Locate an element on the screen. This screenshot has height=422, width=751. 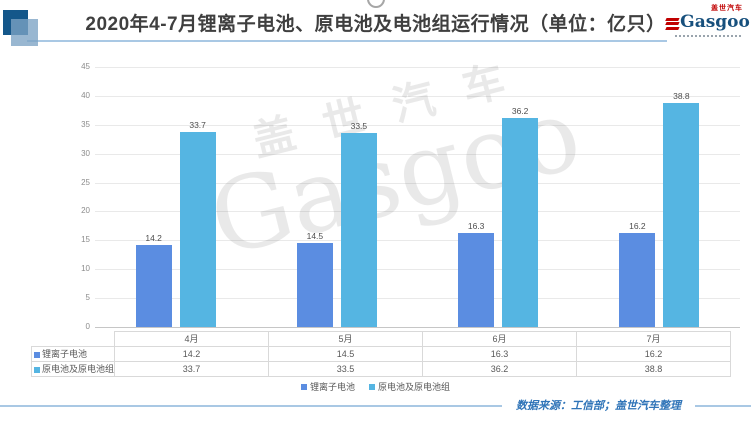
bar-value-label: 14.5 is located at coordinates (315, 236).